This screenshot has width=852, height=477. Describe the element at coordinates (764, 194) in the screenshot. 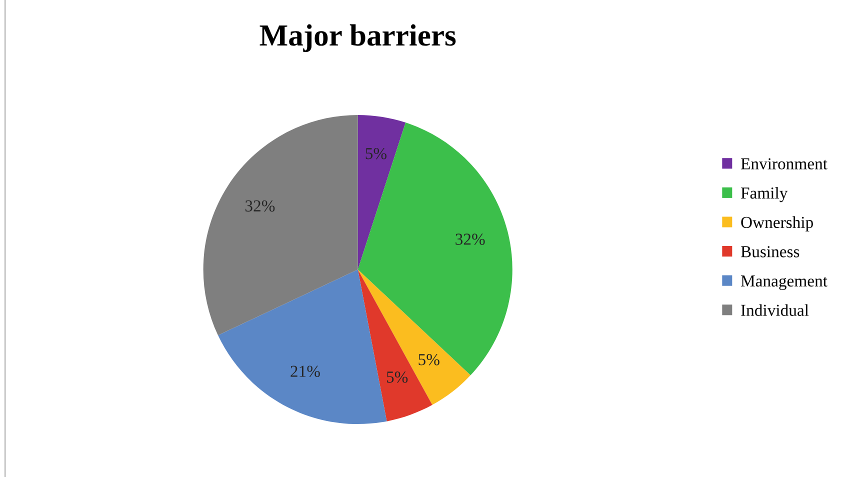

I see `legend-label: Family` at that location.